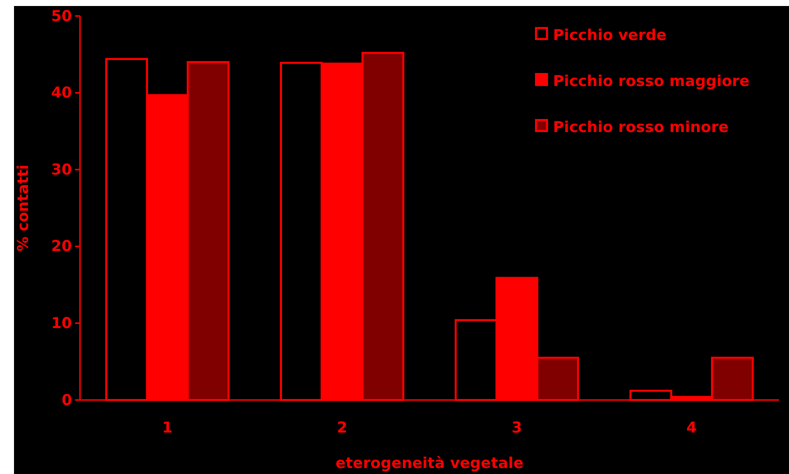 The width and height of the screenshot is (789, 474). I want to click on legend-label: Picchio rosso minore, so click(641, 127).